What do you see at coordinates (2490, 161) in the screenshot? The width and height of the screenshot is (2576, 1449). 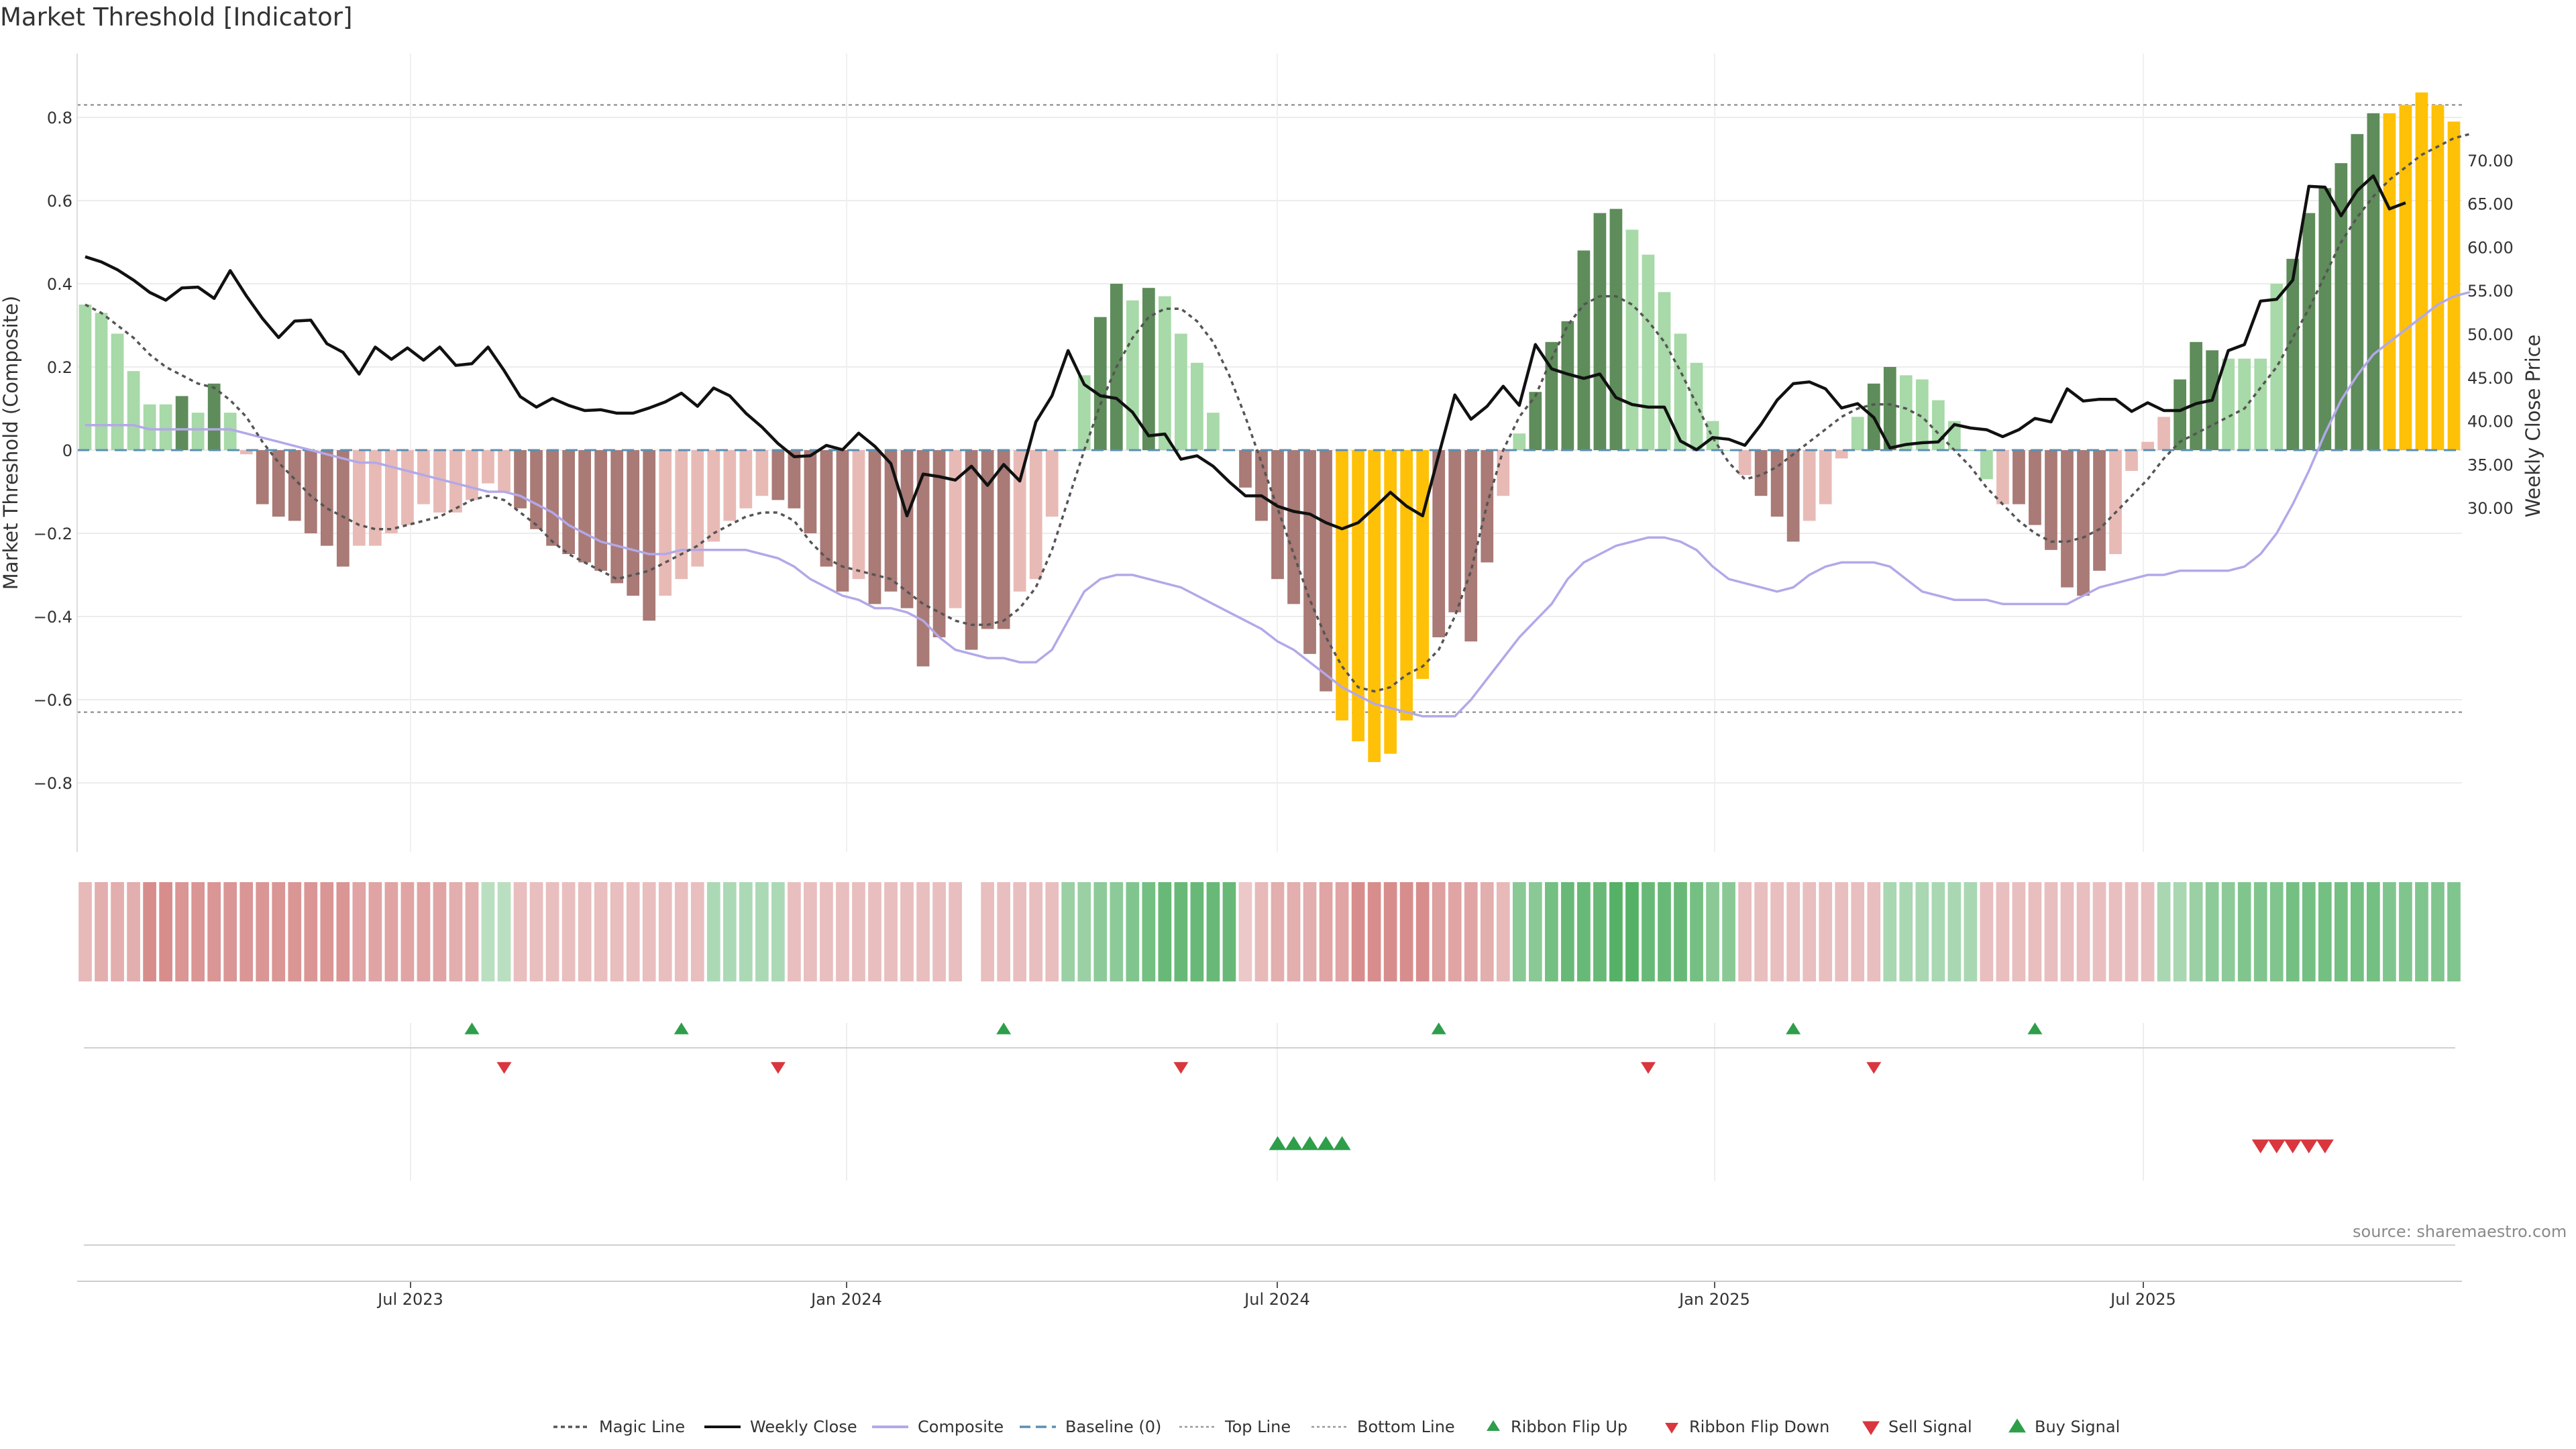 I see `y-right-tick: 70.00` at bounding box center [2490, 161].